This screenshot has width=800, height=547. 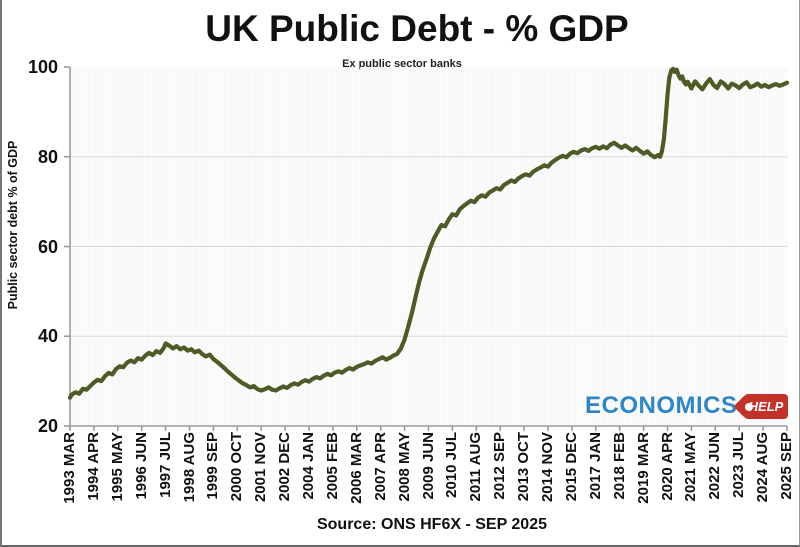 What do you see at coordinates (165, 465) in the screenshot?
I see `x-tick-label: 1997 JUL` at bounding box center [165, 465].